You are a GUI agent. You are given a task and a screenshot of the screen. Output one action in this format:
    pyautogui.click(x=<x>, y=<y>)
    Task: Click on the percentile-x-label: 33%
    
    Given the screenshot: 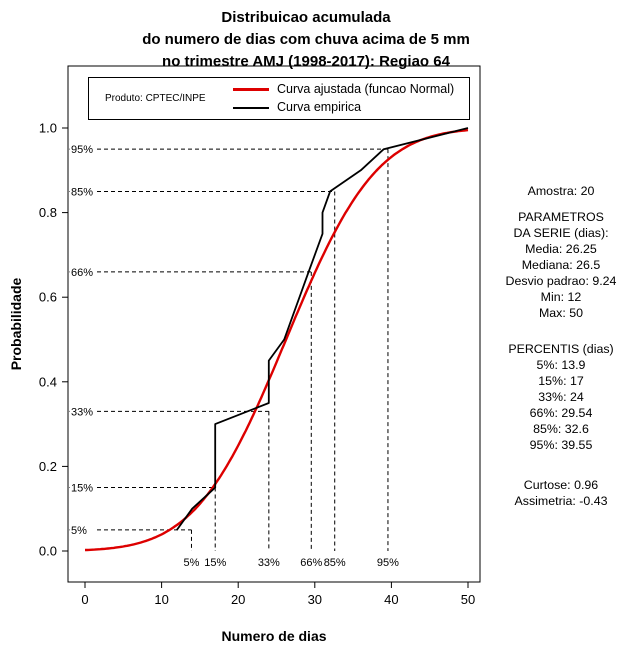 What is the action you would take?
    pyautogui.click(x=269, y=563)
    